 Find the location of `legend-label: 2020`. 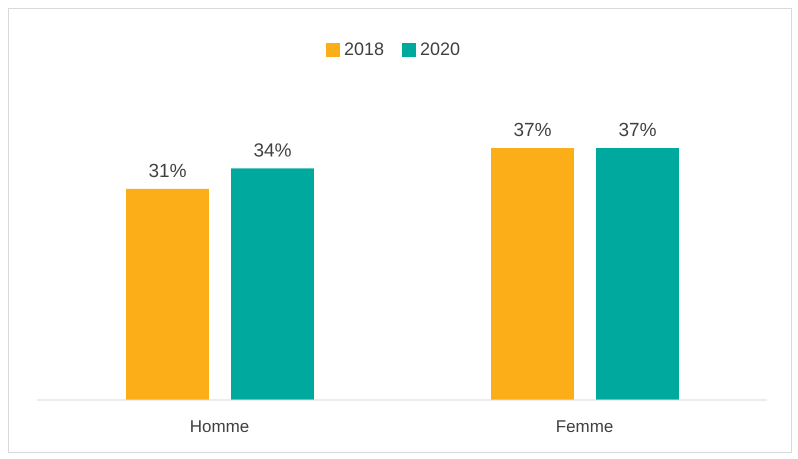

legend-label: 2020 is located at coordinates (440, 49).